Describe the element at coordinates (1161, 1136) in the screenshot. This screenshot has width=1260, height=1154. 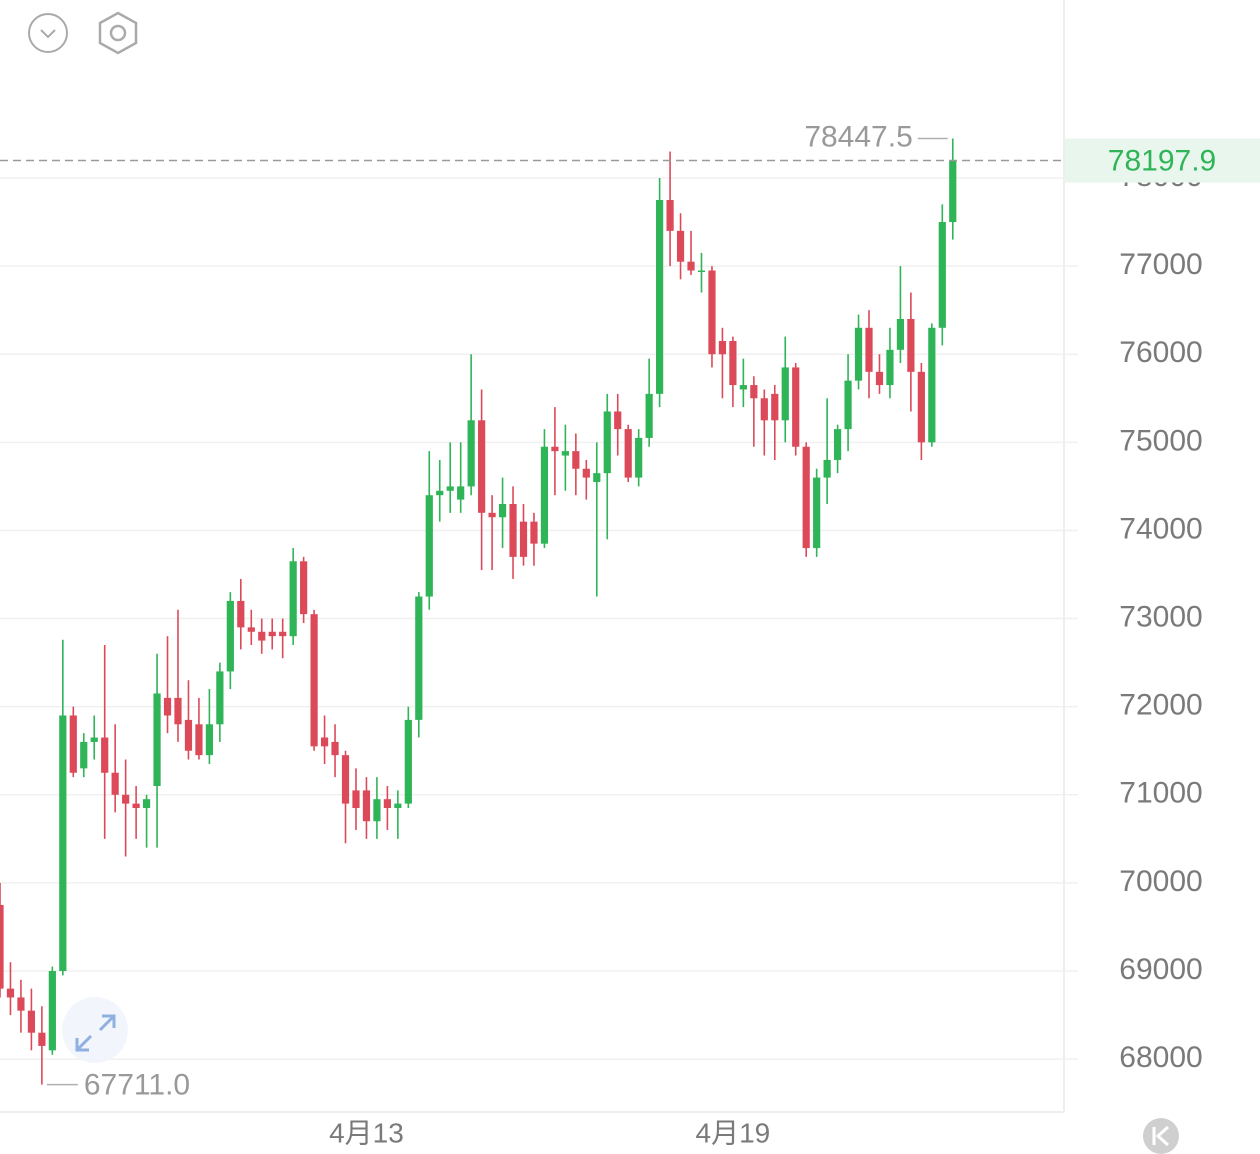
I see `scroll-to-latest-button` at that location.